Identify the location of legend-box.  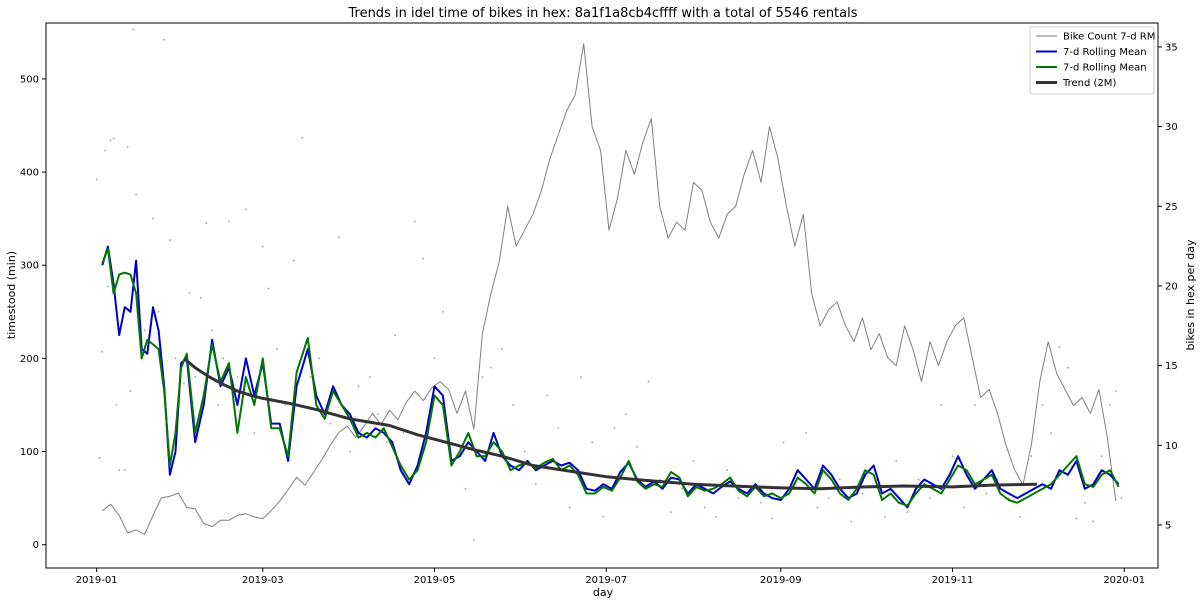
(1092, 60).